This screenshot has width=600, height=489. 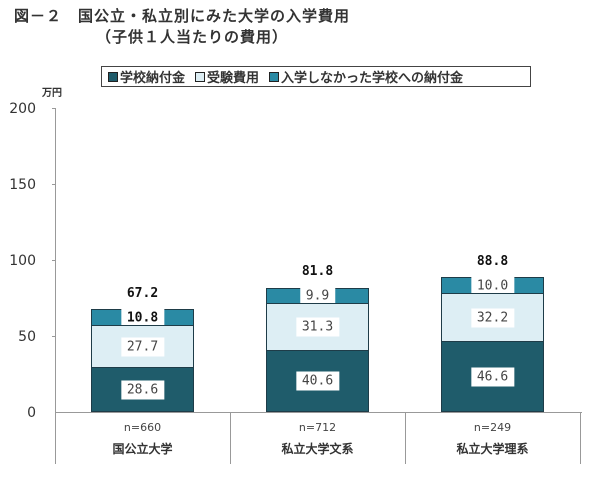 I want to click on segment-value: 32.2, so click(x=492, y=317).